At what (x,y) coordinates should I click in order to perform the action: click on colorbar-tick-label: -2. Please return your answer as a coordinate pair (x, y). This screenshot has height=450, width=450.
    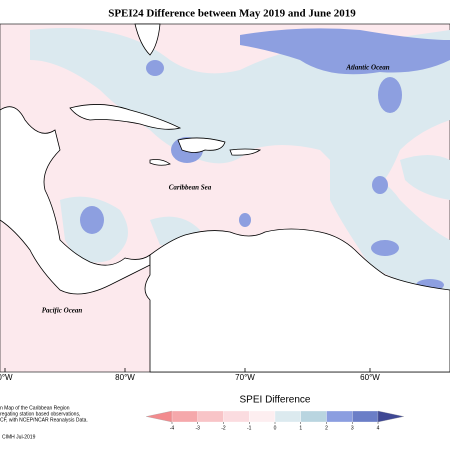
    Looking at the image, I should click on (223, 428).